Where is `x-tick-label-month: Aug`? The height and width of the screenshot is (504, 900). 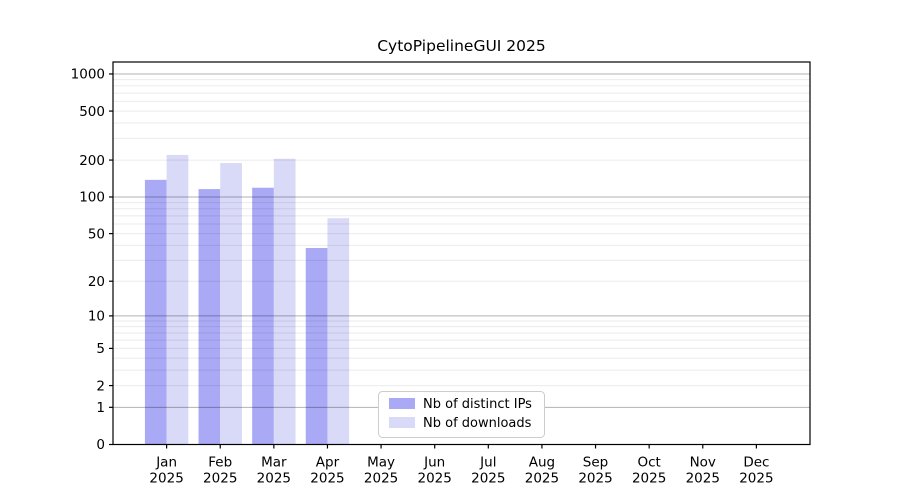
x-tick-label-month: Aug is located at coordinates (542, 463).